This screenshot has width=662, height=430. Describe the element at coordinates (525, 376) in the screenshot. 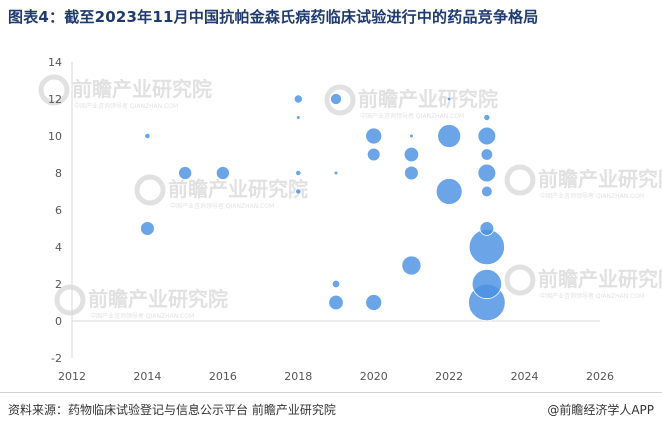

I see `x-tick-label: 2024` at that location.